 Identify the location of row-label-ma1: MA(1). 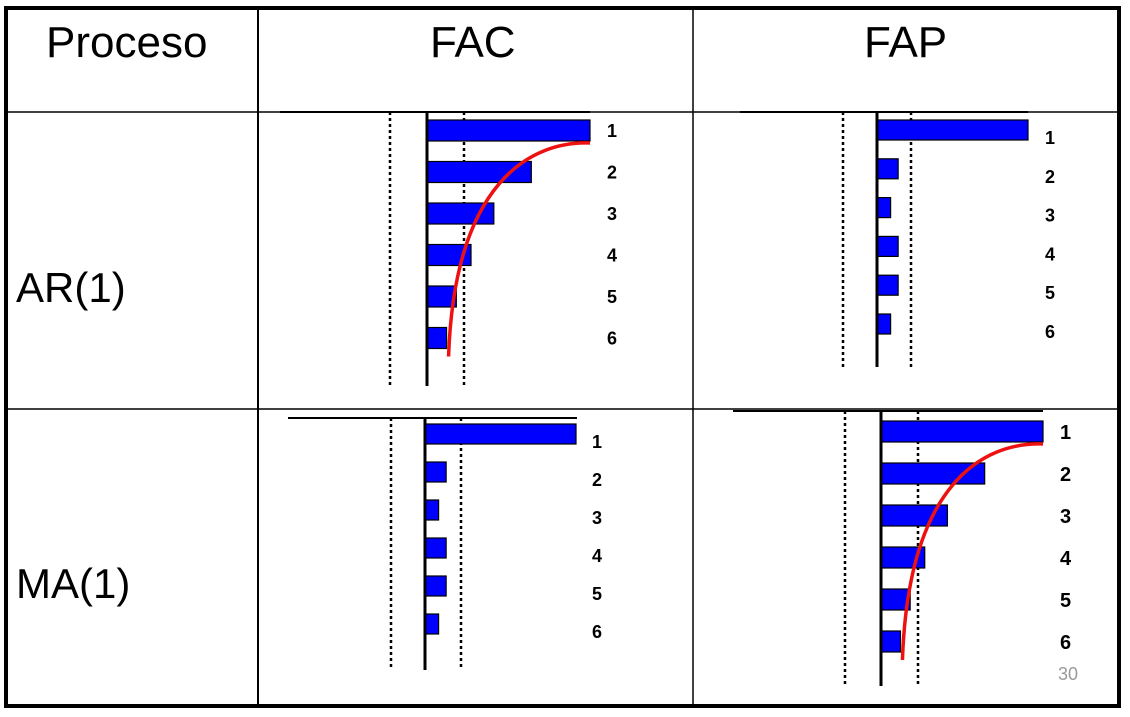
(73, 583).